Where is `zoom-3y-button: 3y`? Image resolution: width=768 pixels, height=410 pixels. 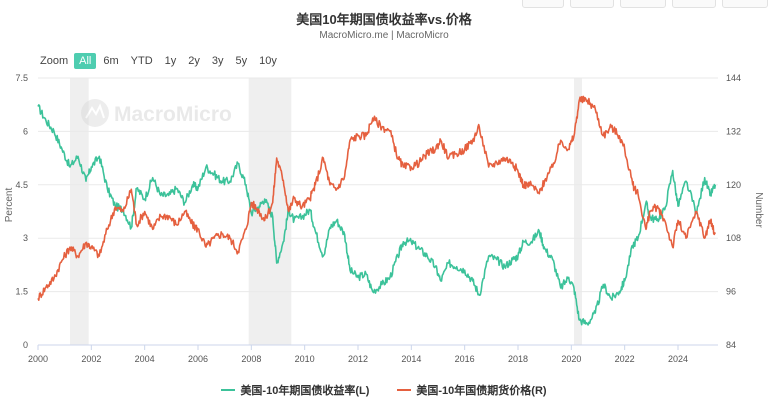 zoom-3y-button: 3y is located at coordinates (217, 61).